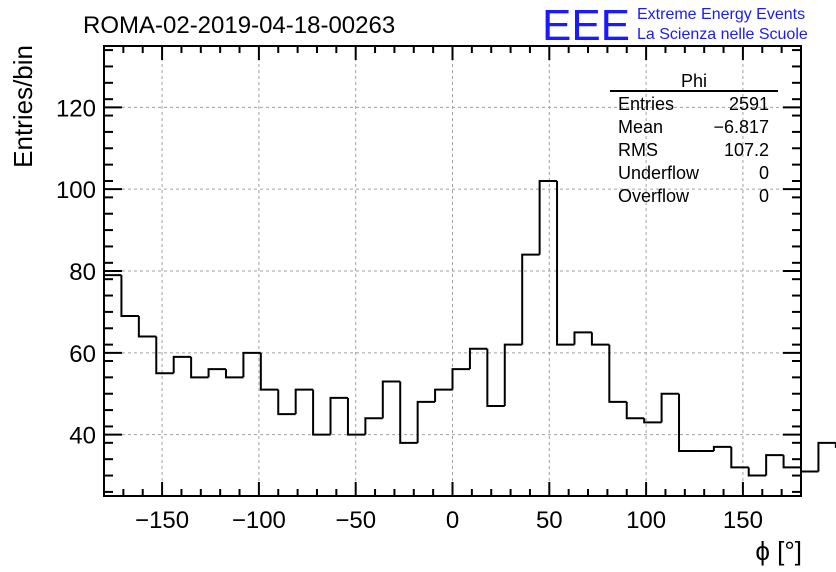 Image resolution: width=836 pixels, height=572 pixels. I want to click on x-tick-label: −50, so click(355, 520).